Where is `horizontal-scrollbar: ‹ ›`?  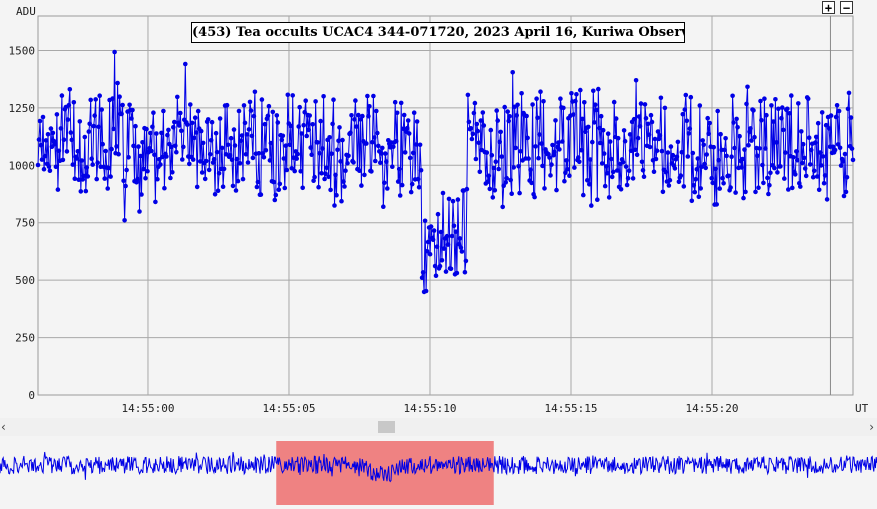
horizontal-scrollbar: ‹ › is located at coordinates (438, 427).